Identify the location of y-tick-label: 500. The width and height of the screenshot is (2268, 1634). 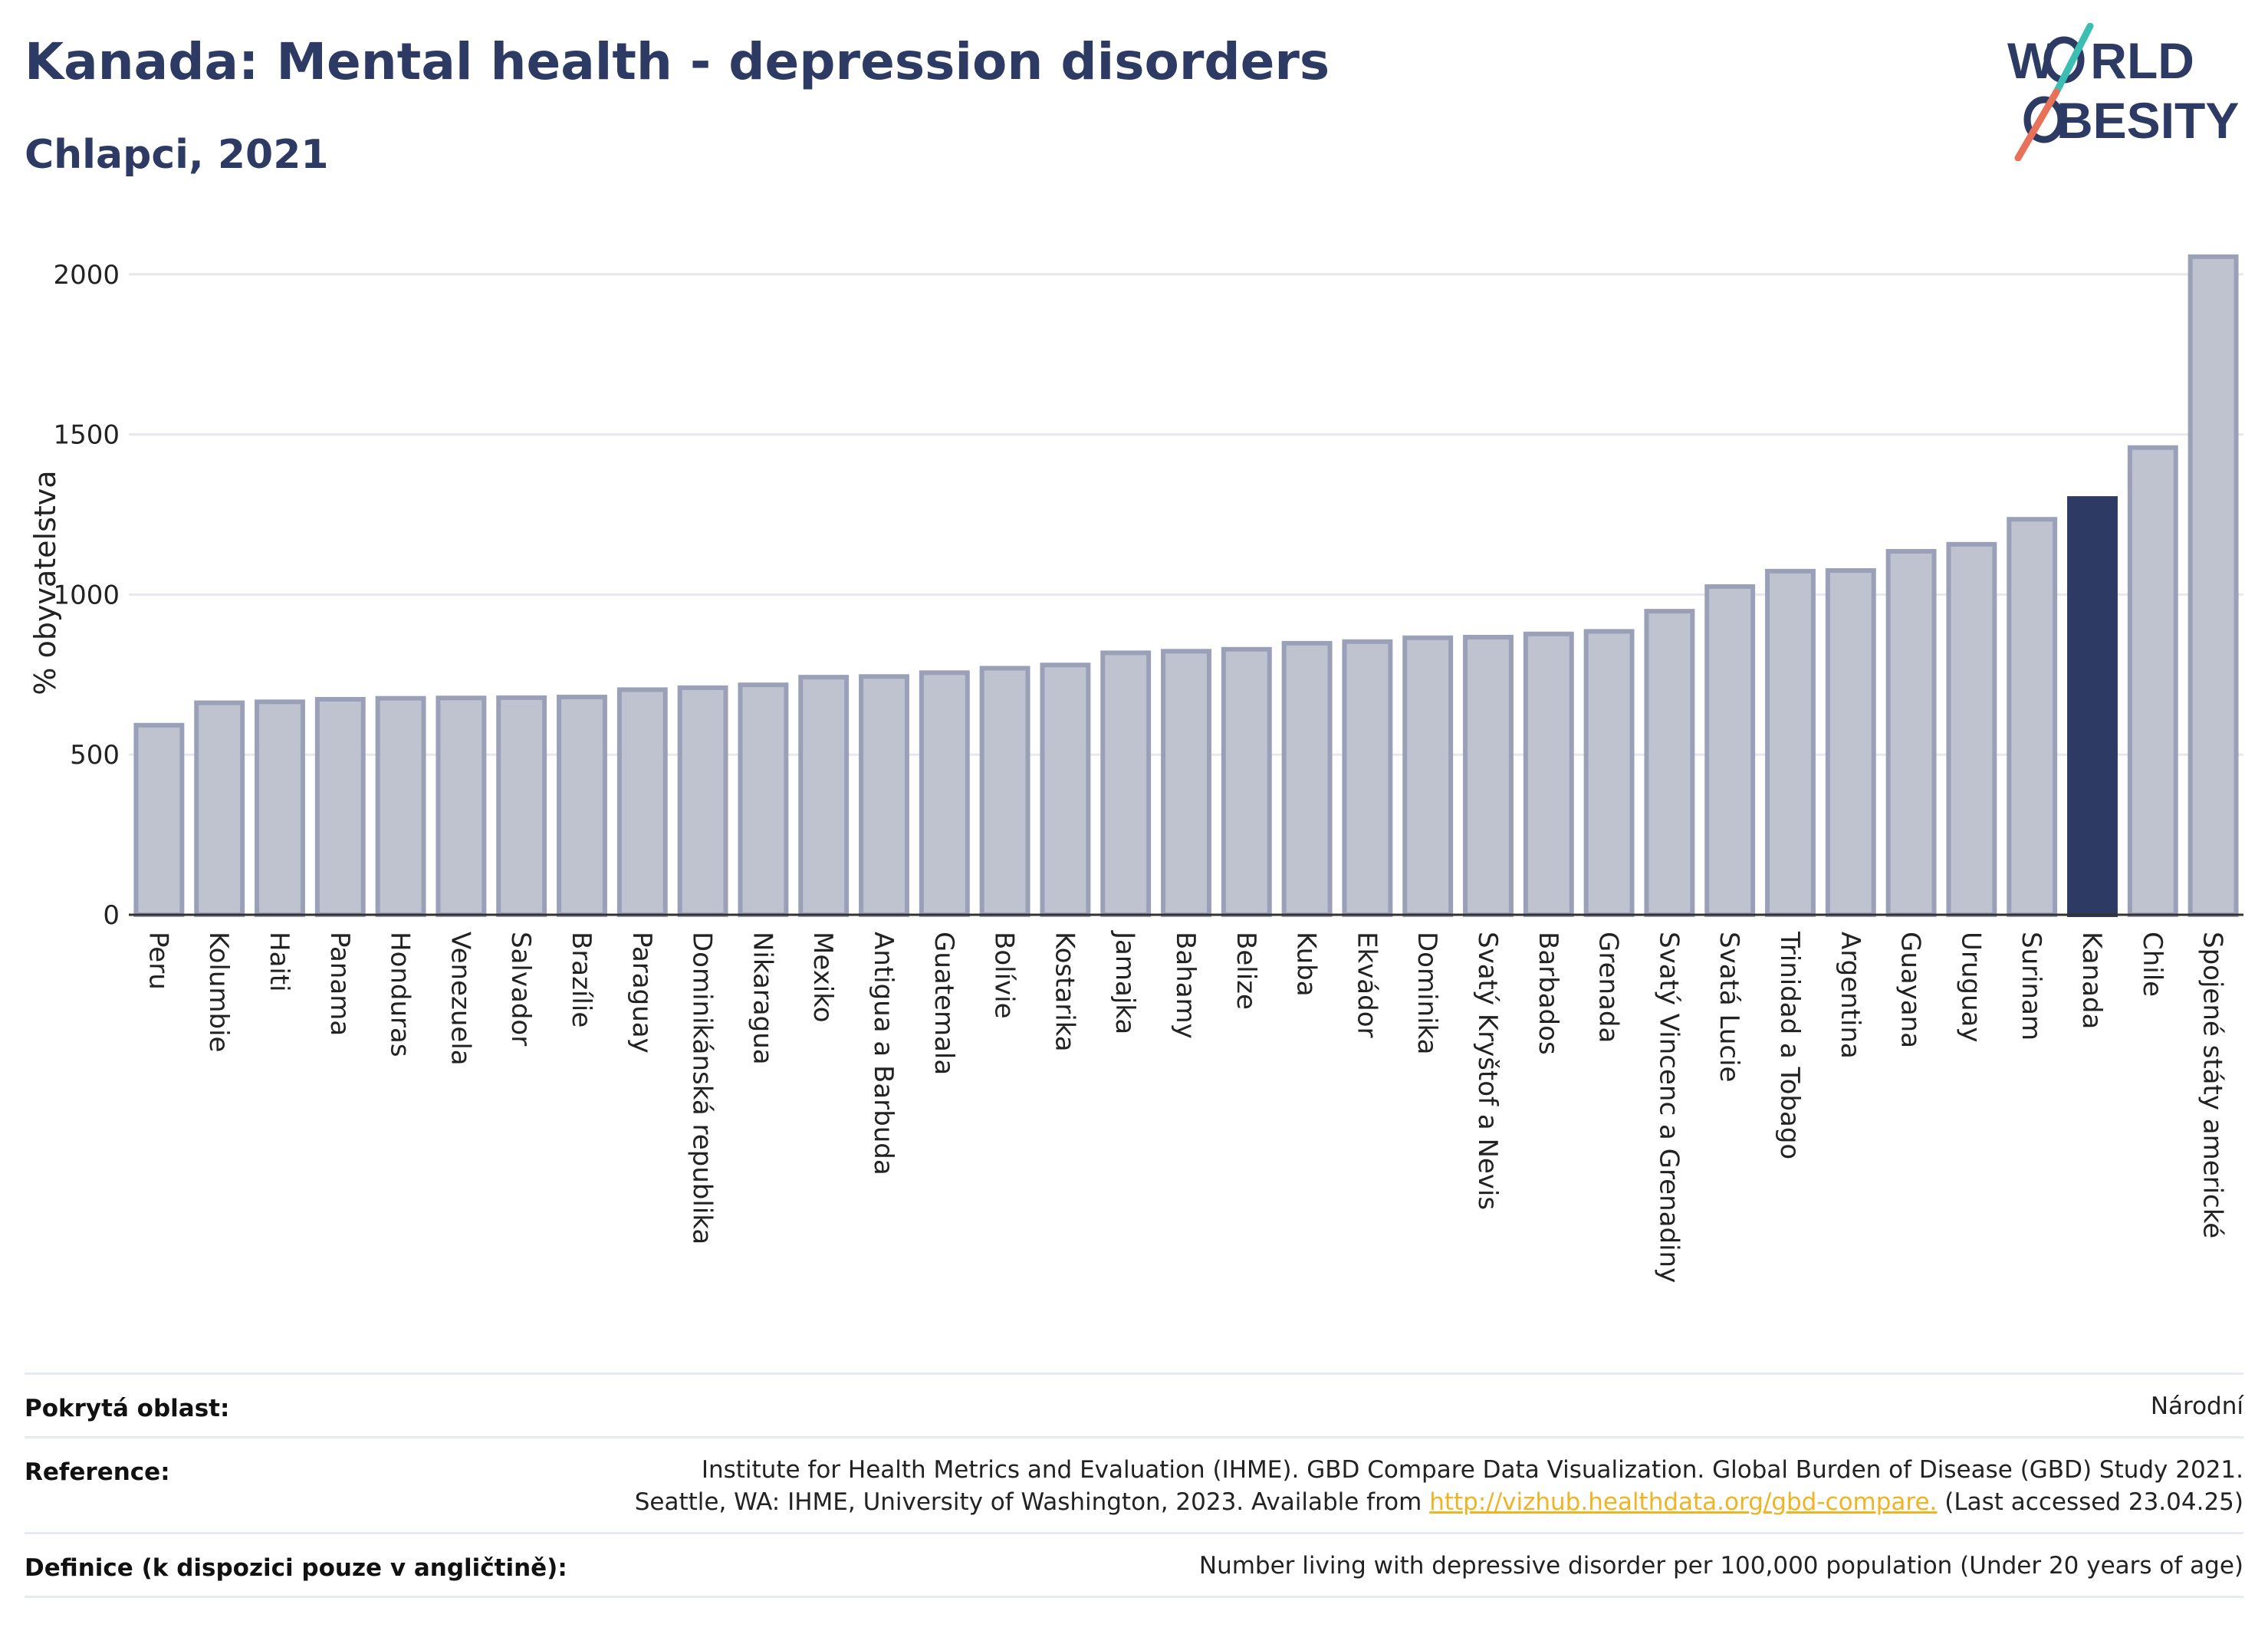
(95, 756).